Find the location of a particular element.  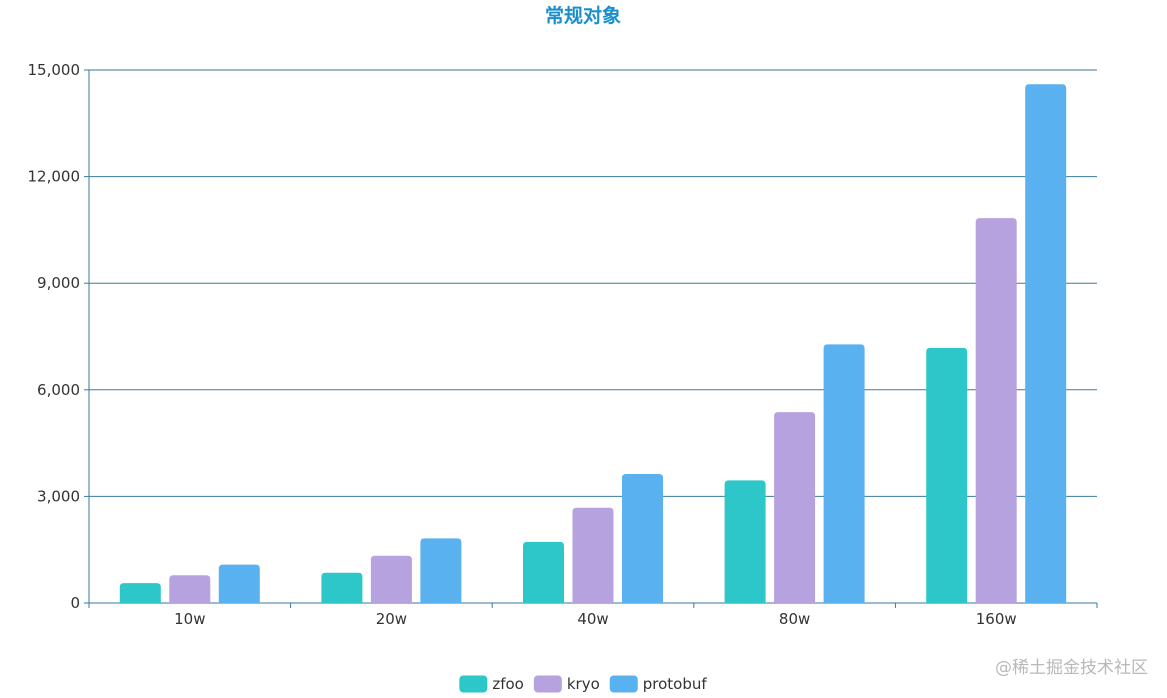

legend-label: kryo is located at coordinates (583, 684).